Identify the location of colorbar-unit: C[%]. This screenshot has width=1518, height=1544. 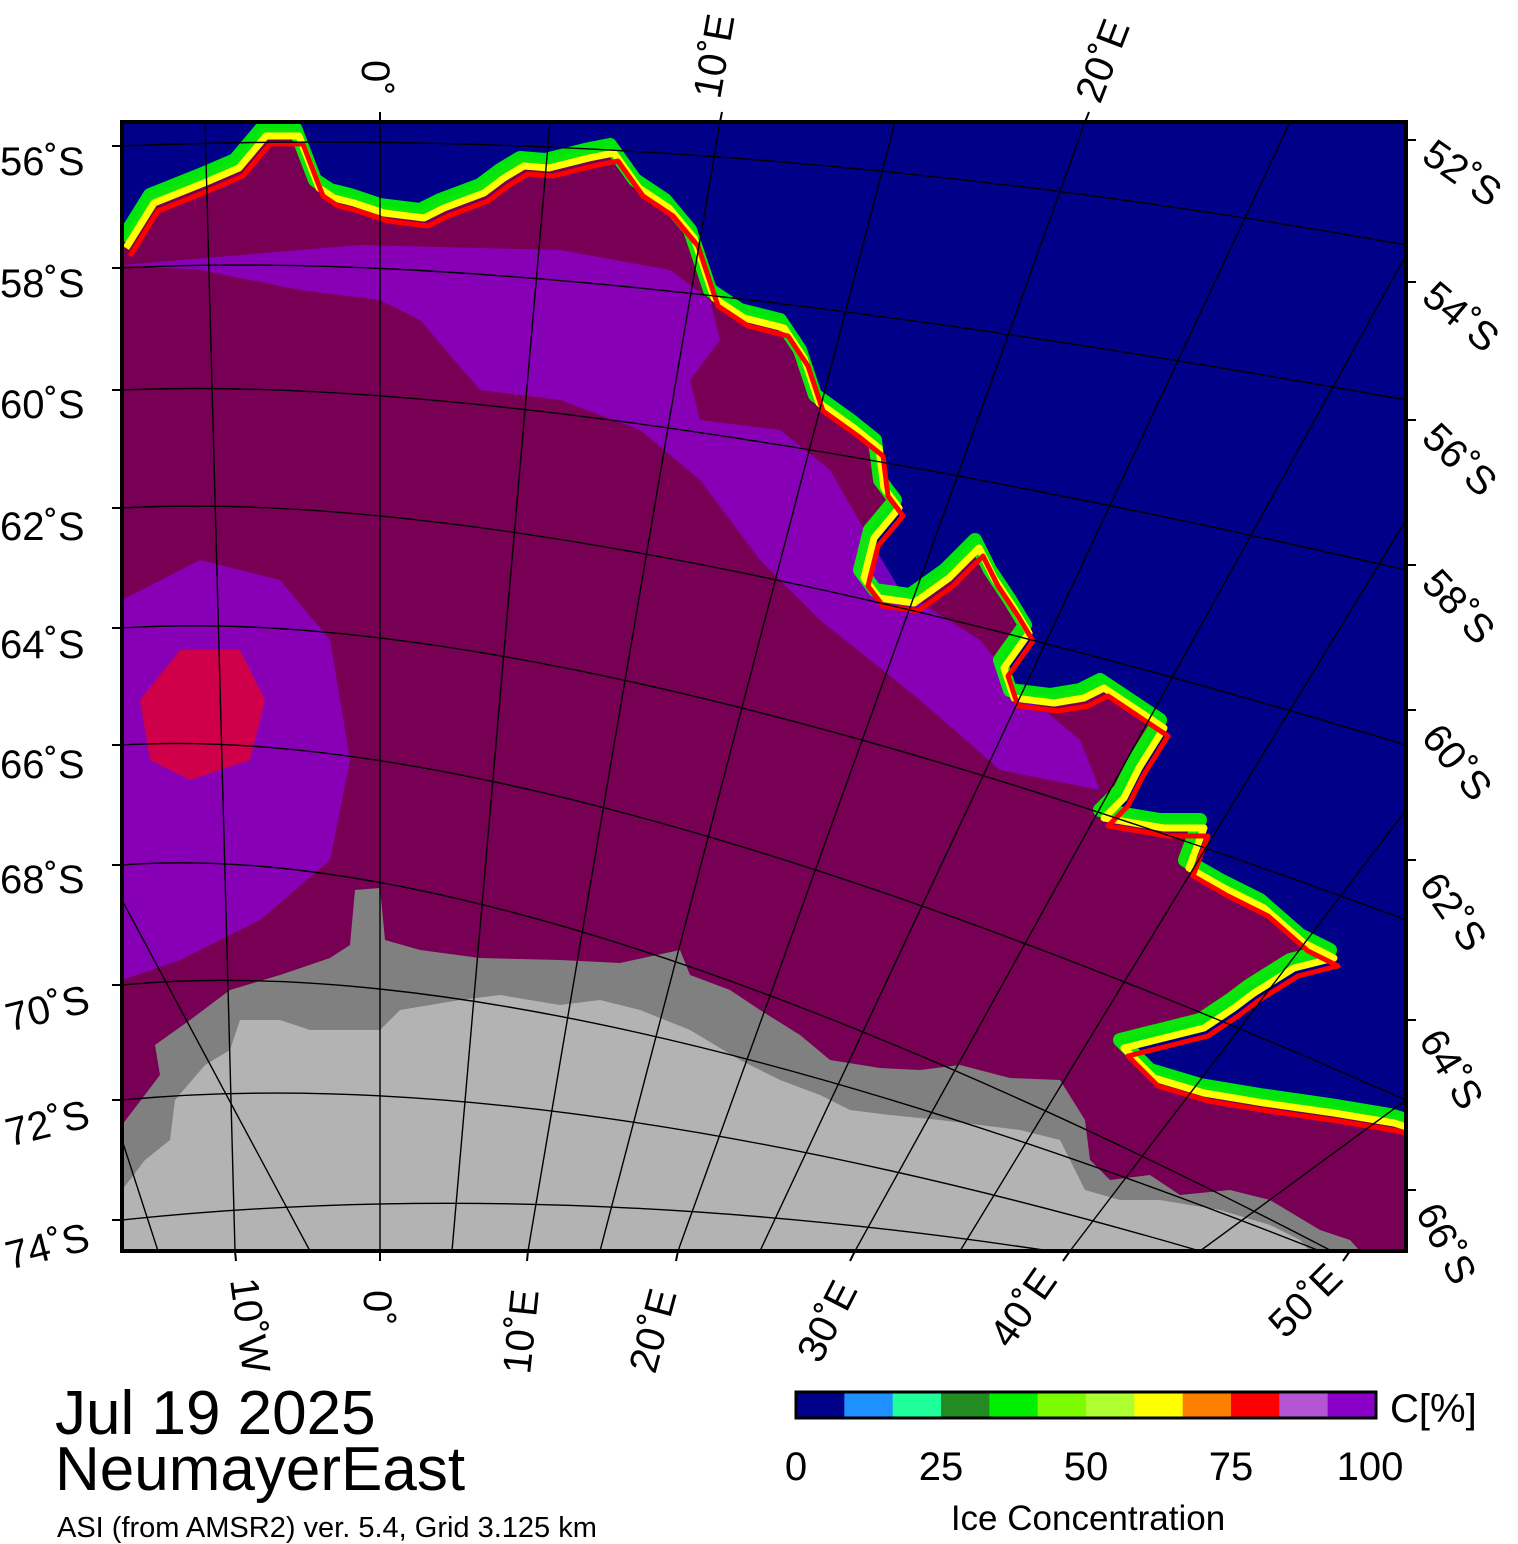
(1433, 1409).